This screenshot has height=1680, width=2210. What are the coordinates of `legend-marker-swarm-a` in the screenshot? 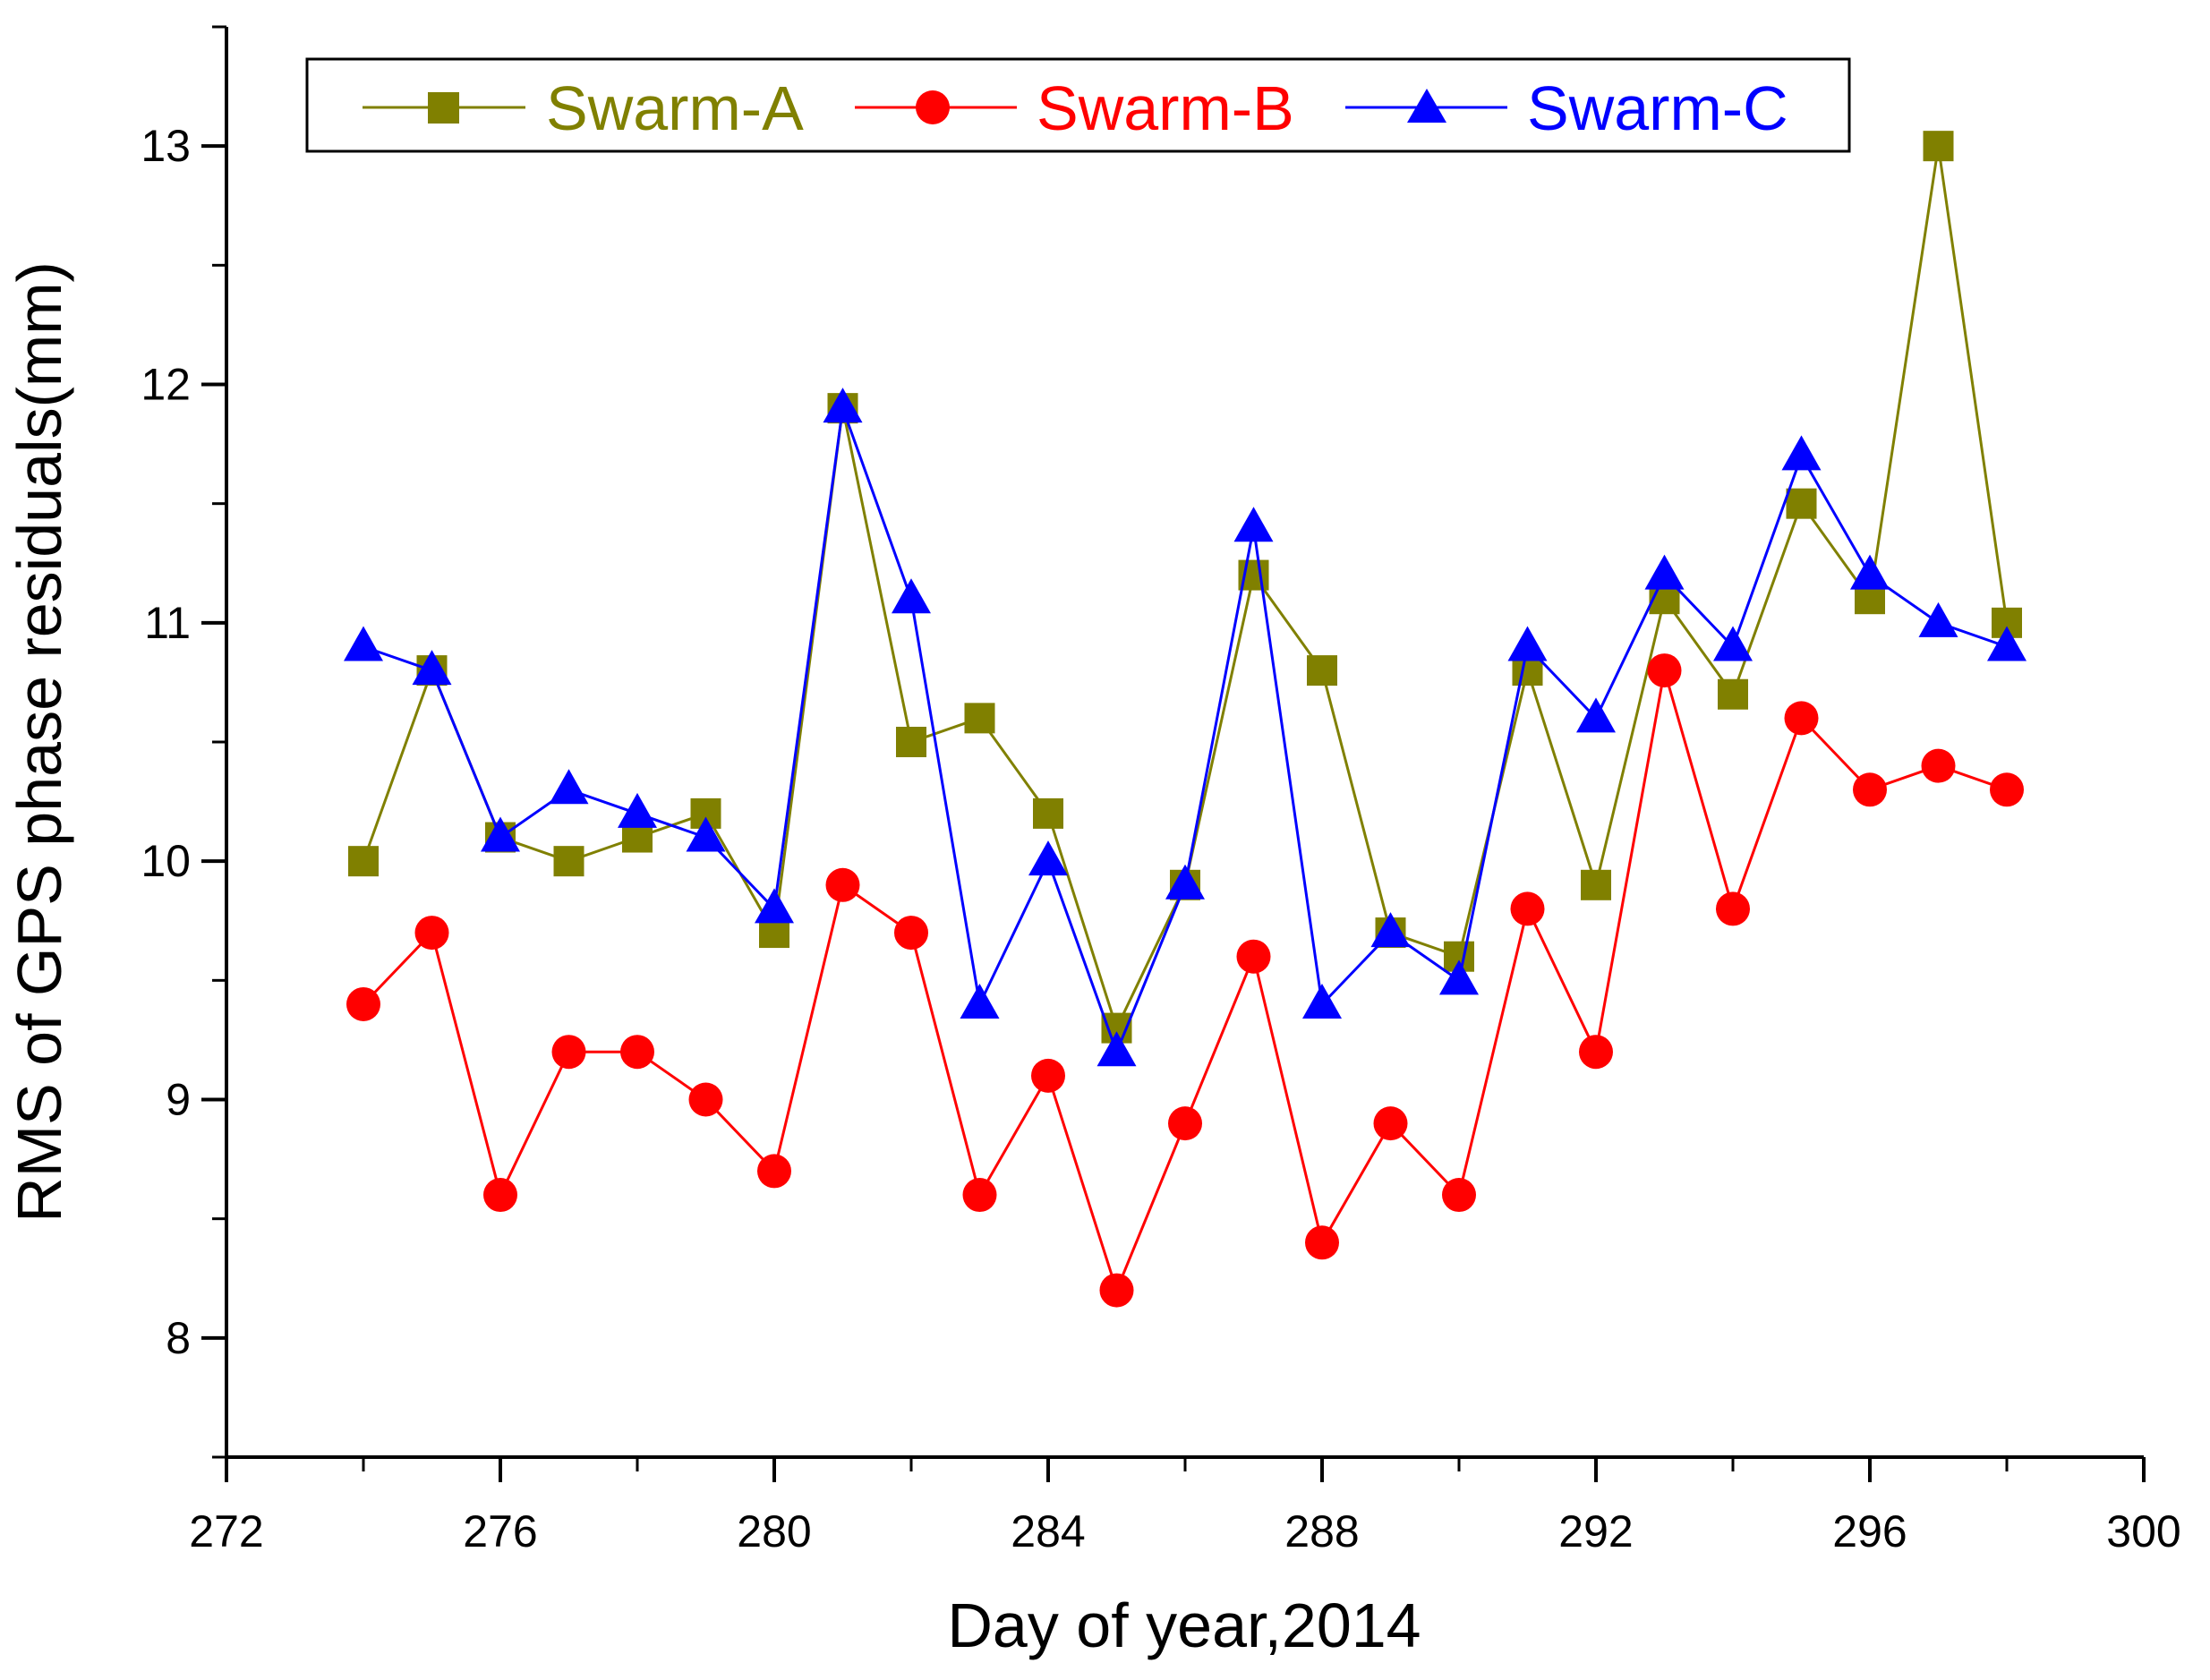 It's located at (443, 108).